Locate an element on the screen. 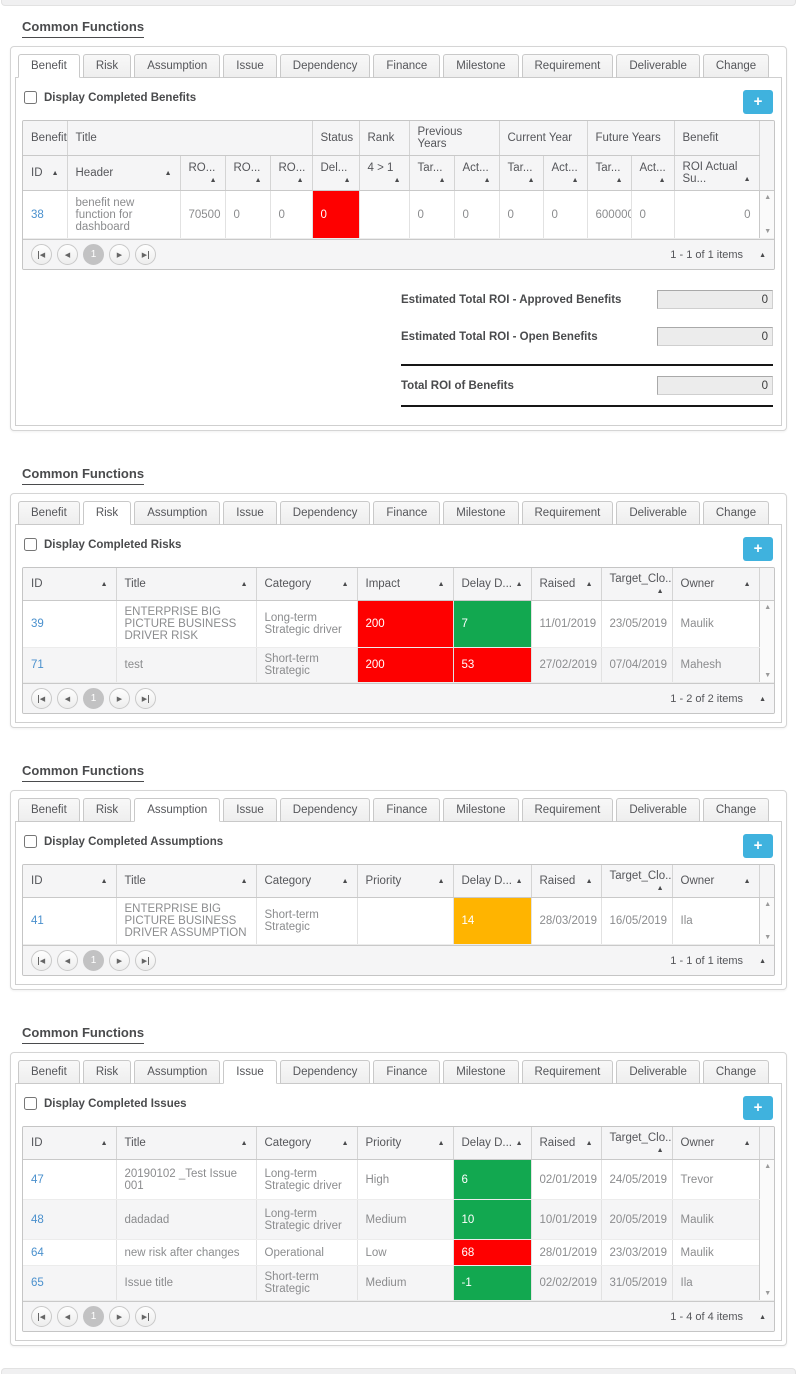 The height and width of the screenshot is (1374, 797). issue-id-link: 64 is located at coordinates (37, 1252).